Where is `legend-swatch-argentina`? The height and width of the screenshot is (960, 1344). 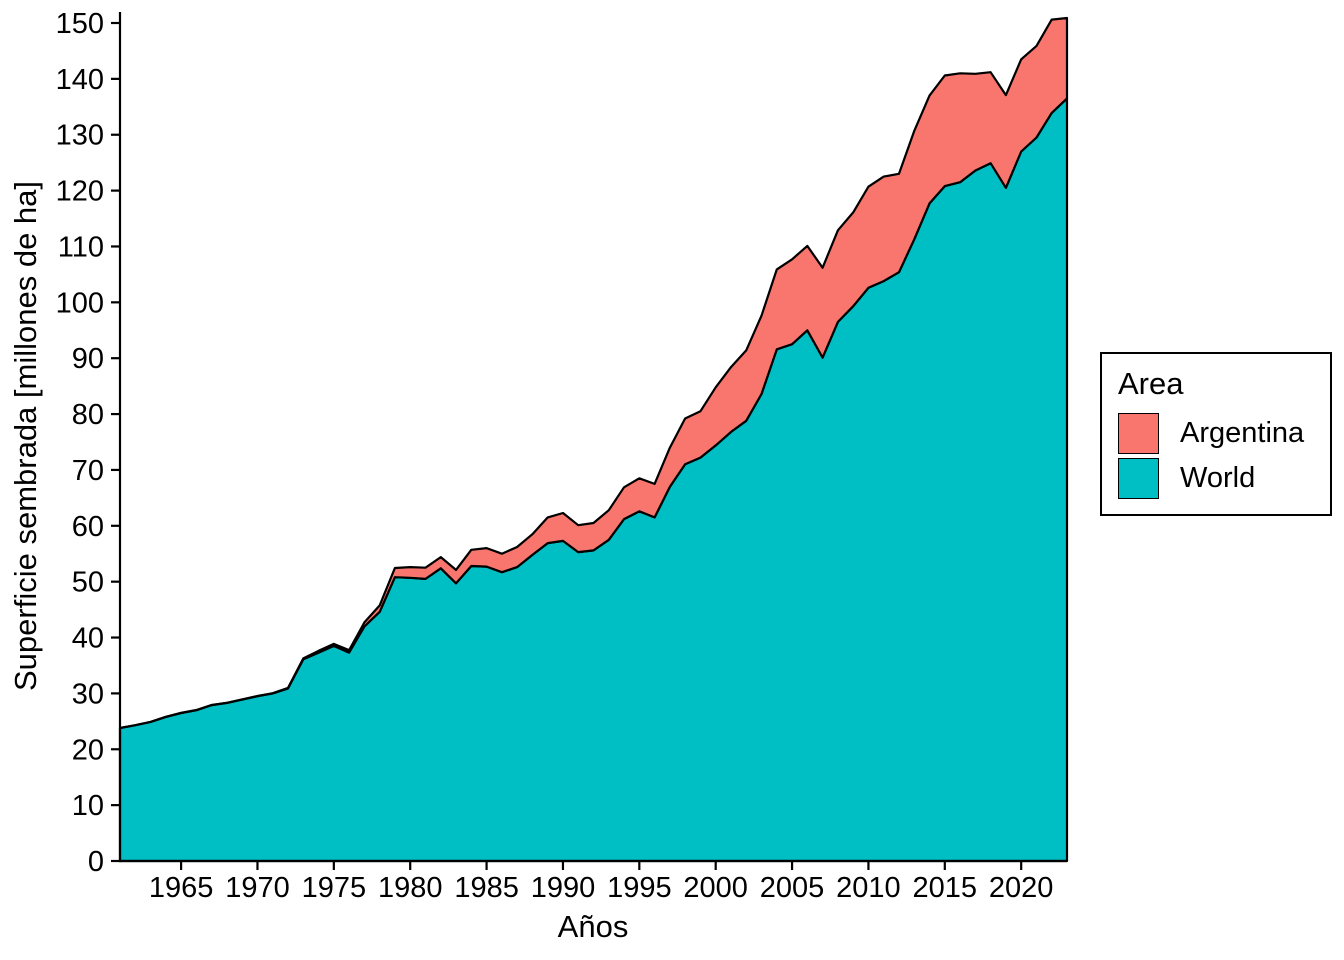 legend-swatch-argentina is located at coordinates (1138, 433).